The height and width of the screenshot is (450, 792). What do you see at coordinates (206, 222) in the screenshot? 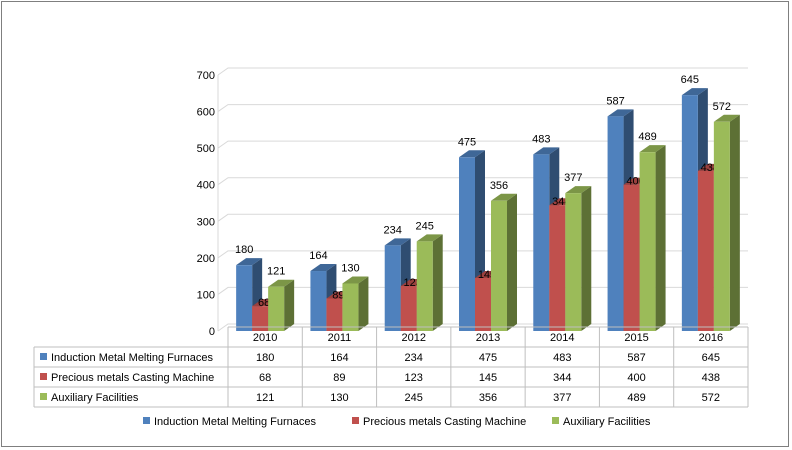
I see `y-tick-label-300: 300` at bounding box center [206, 222].